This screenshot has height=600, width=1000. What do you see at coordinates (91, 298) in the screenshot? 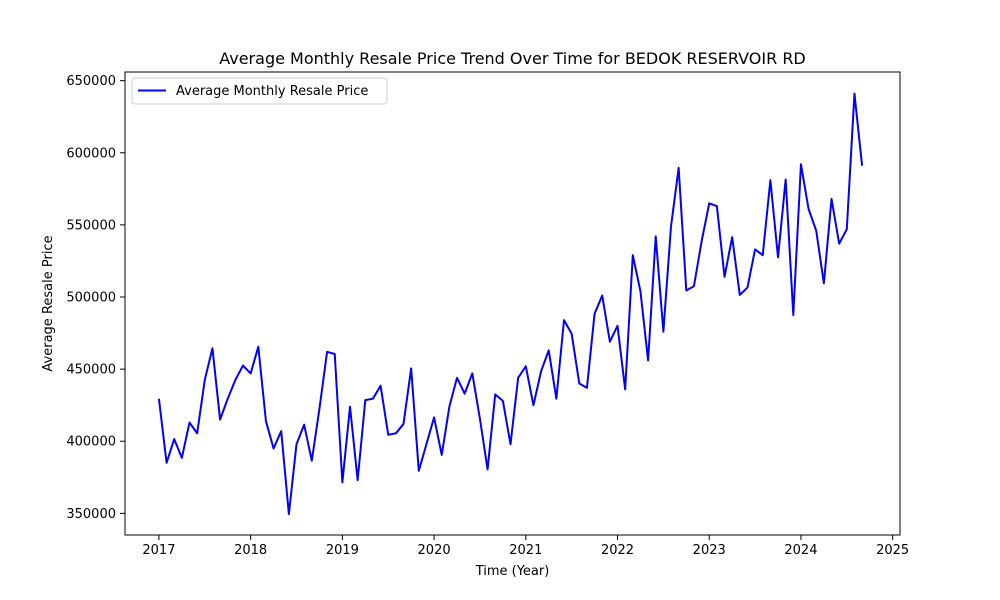
I see `y-tick-label: 500000` at bounding box center [91, 298].